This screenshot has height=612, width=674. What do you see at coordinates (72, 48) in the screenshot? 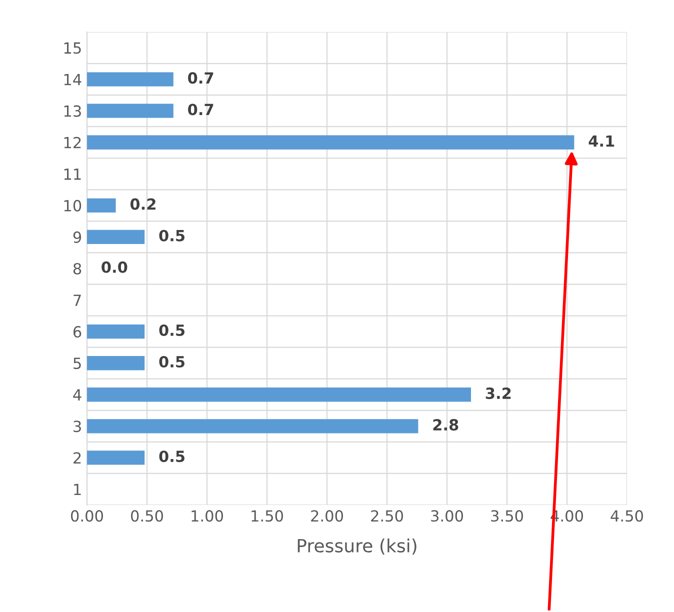
I see `y-tick-label: 15` at bounding box center [72, 48].